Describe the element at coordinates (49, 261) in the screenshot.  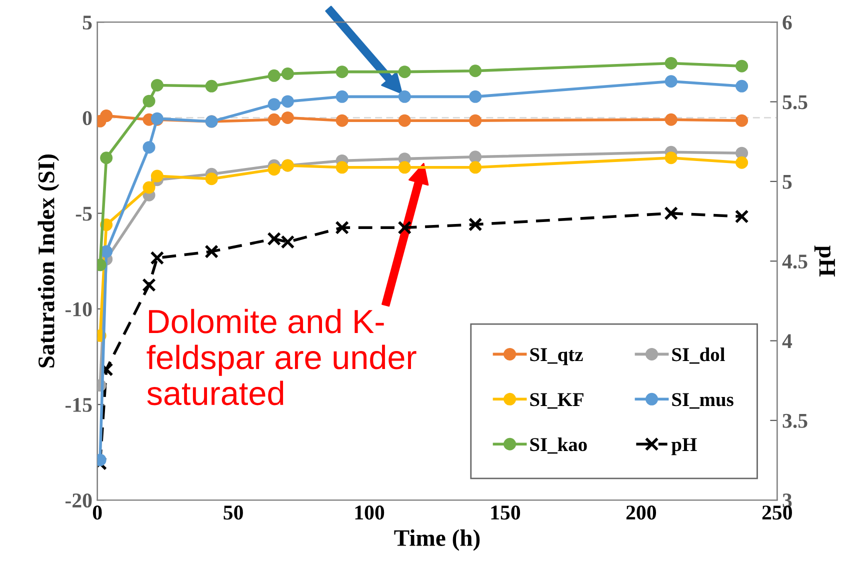
I see `y-axis-title: Saturation Index (SI)` at that location.